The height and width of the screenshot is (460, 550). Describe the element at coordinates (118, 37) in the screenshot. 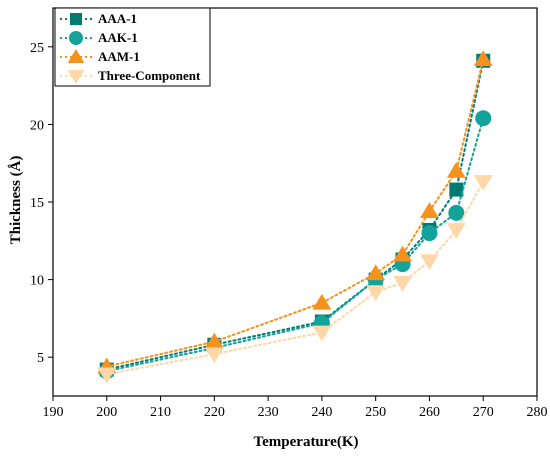

I see `legend-label-aak-1: AAK-1` at that location.